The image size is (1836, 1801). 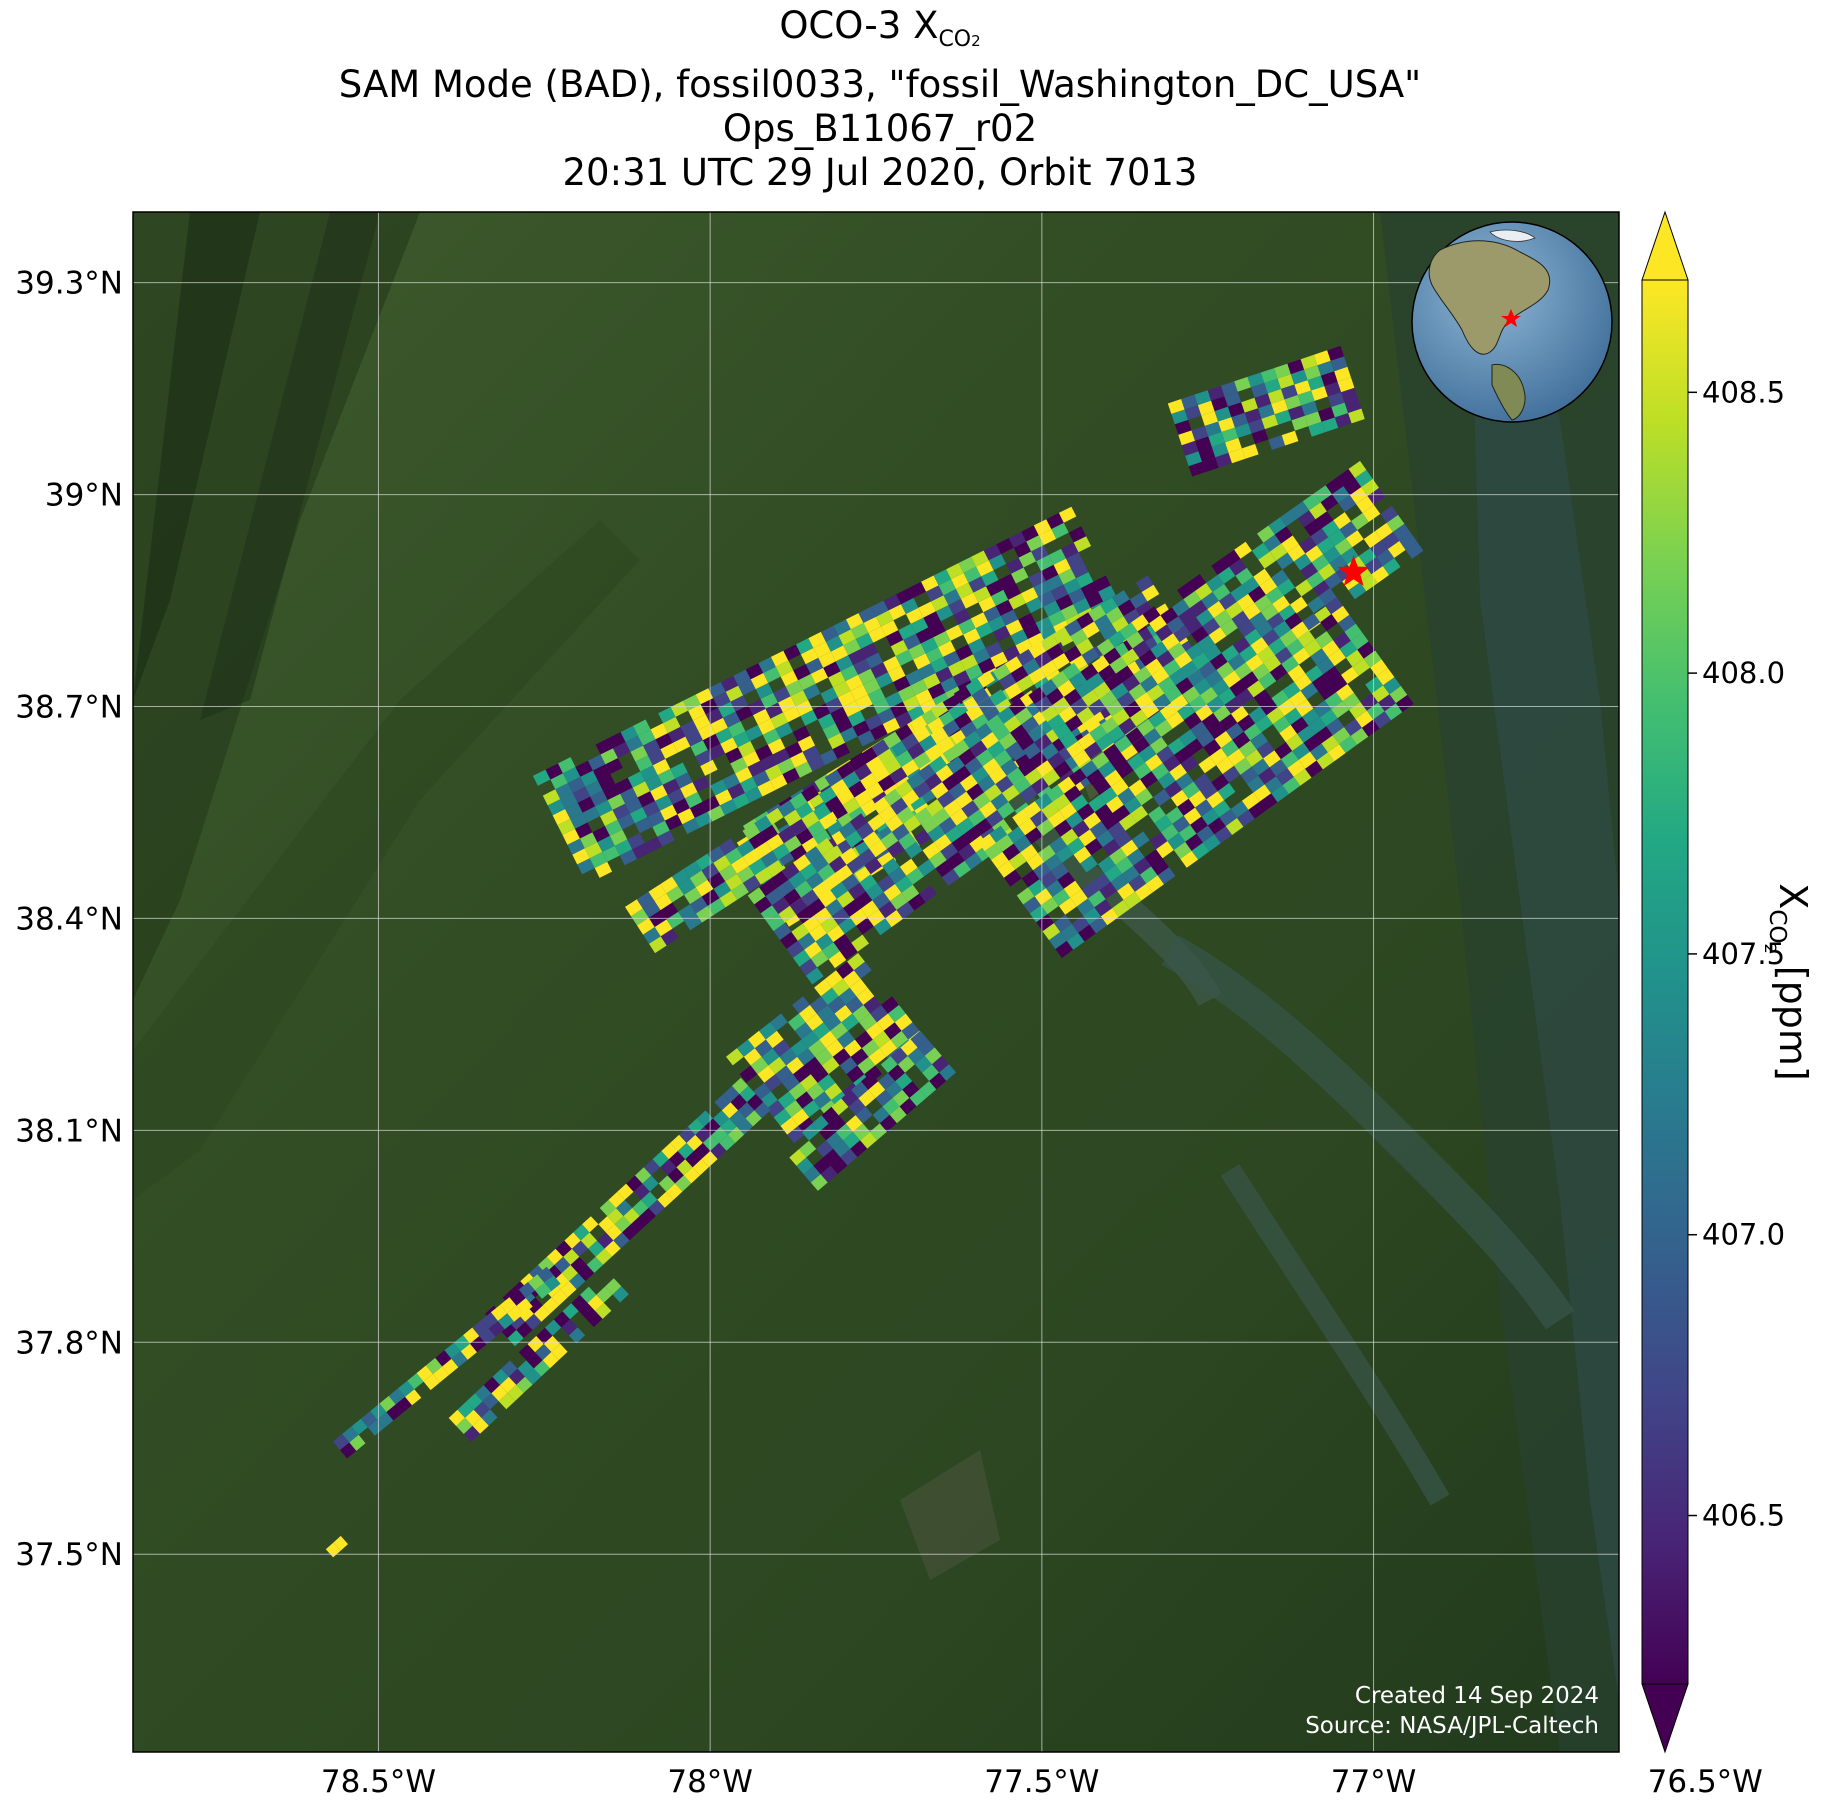 What do you see at coordinates (69, 1555) in the screenshot?
I see `lat-tick-label: 37.5°N` at bounding box center [69, 1555].